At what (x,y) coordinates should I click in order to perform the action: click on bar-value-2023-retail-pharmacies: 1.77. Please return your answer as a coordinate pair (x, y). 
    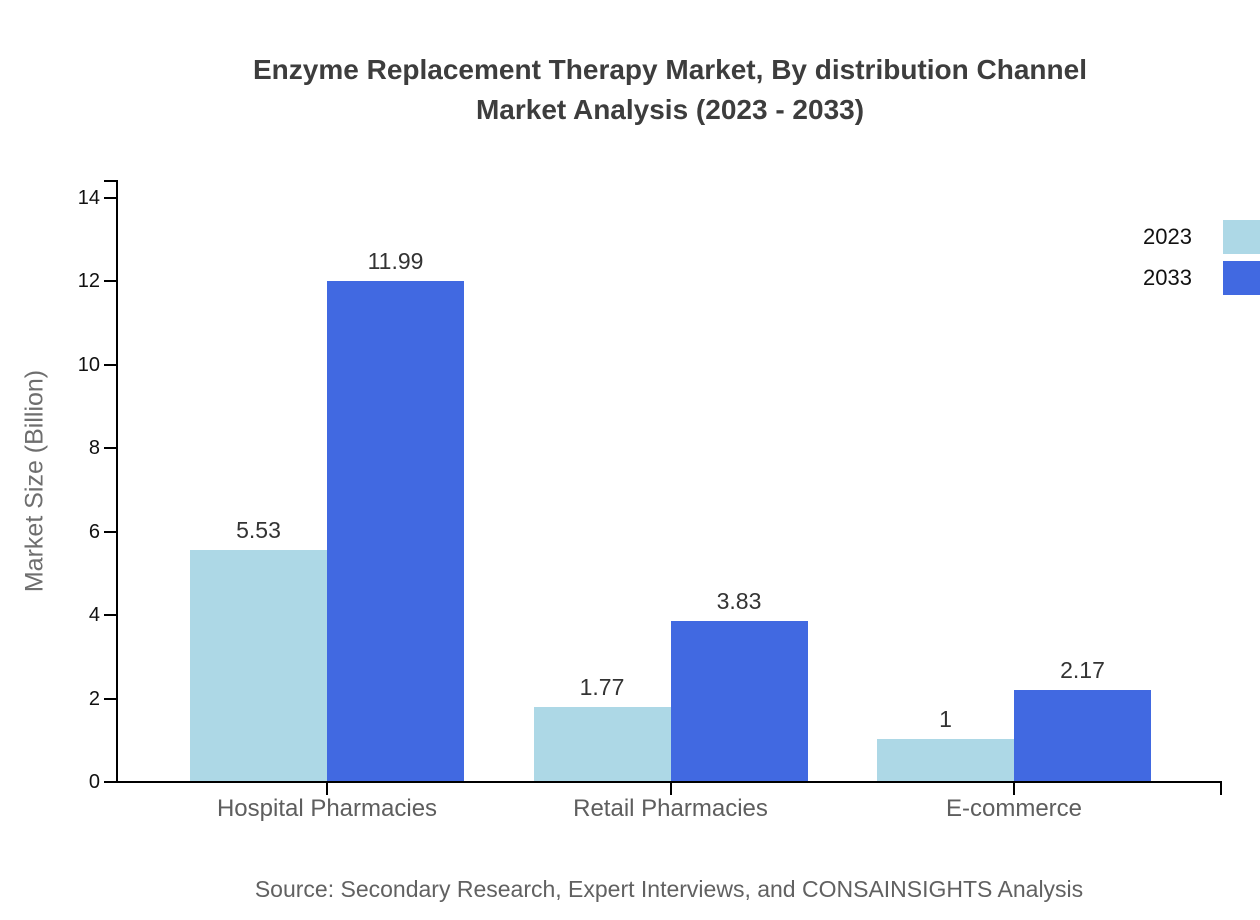
    Looking at the image, I should click on (602, 687).